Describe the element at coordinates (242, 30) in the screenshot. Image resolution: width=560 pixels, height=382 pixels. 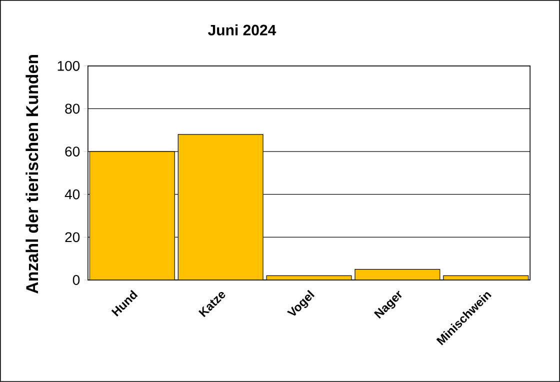
I see `chart-title: Juni 2024` at that location.